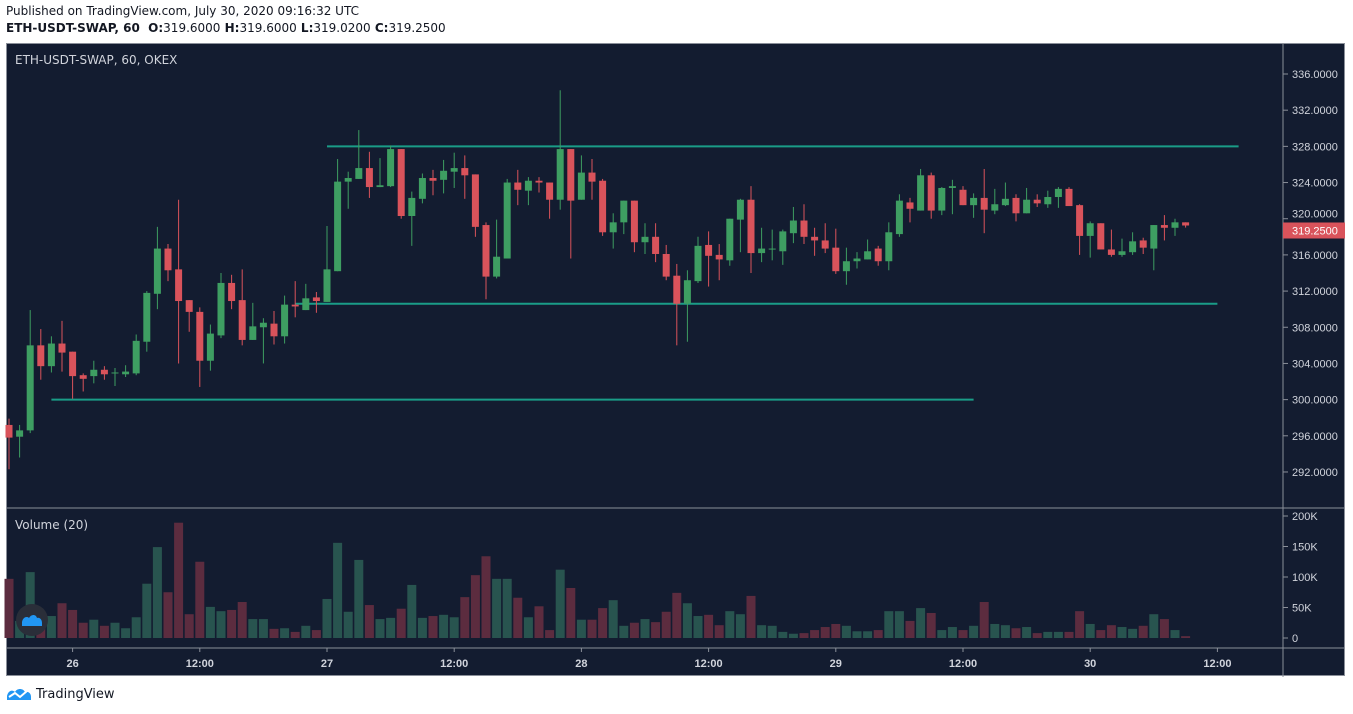 This screenshot has width=1353, height=714. Describe the element at coordinates (1315, 437) in the screenshot. I see `price-tick-label: 296.0000` at that location.